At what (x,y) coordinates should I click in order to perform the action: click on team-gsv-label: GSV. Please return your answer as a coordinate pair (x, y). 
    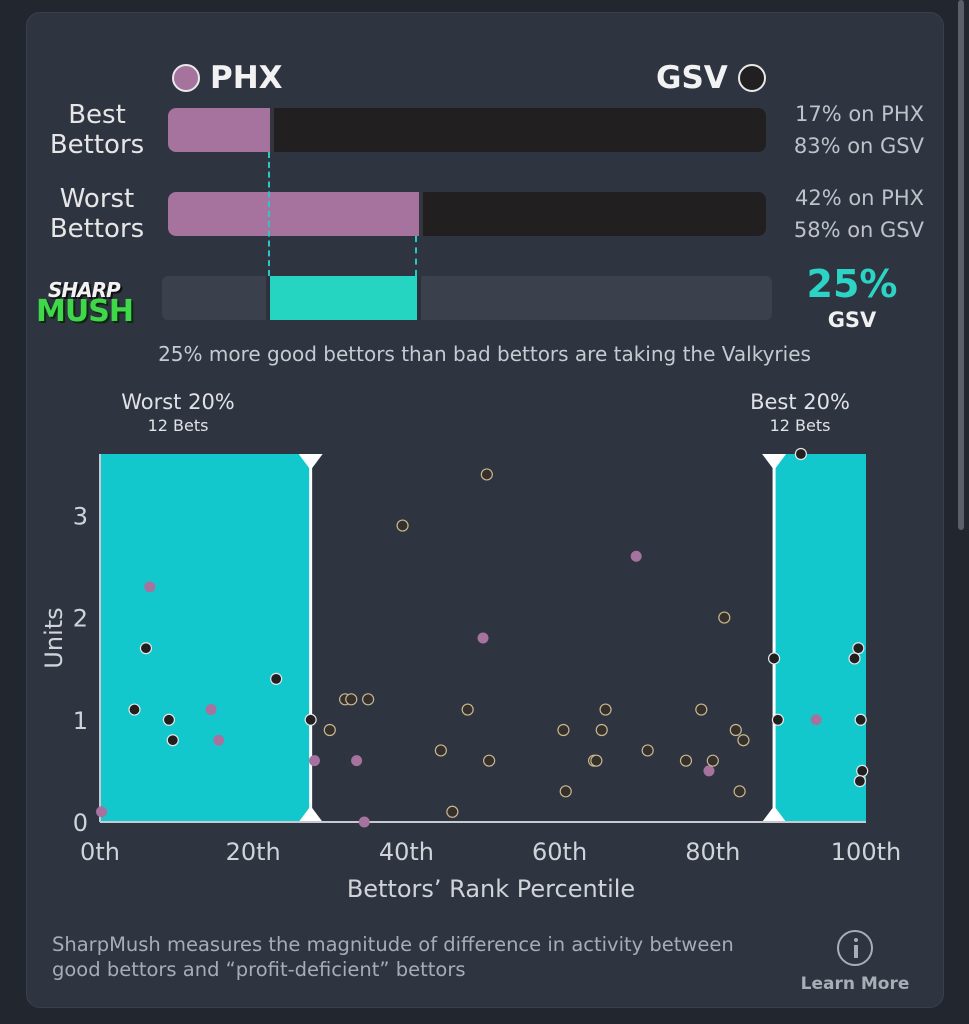
    Looking at the image, I should click on (692, 78).